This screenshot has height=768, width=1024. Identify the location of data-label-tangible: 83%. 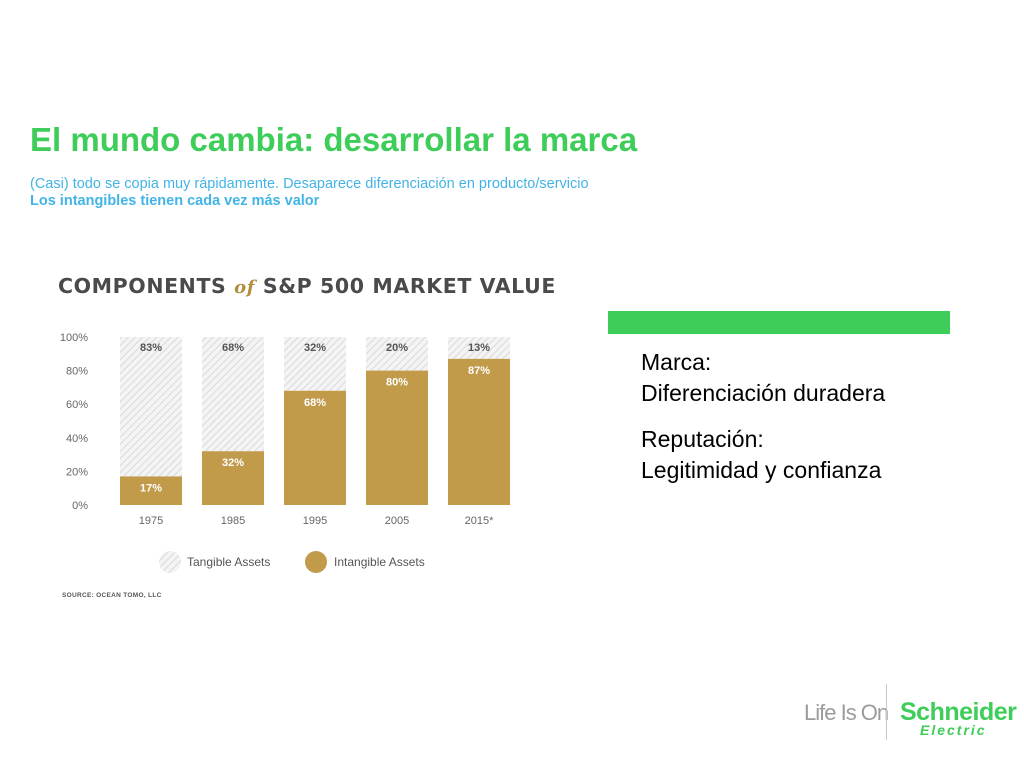
(151, 348).